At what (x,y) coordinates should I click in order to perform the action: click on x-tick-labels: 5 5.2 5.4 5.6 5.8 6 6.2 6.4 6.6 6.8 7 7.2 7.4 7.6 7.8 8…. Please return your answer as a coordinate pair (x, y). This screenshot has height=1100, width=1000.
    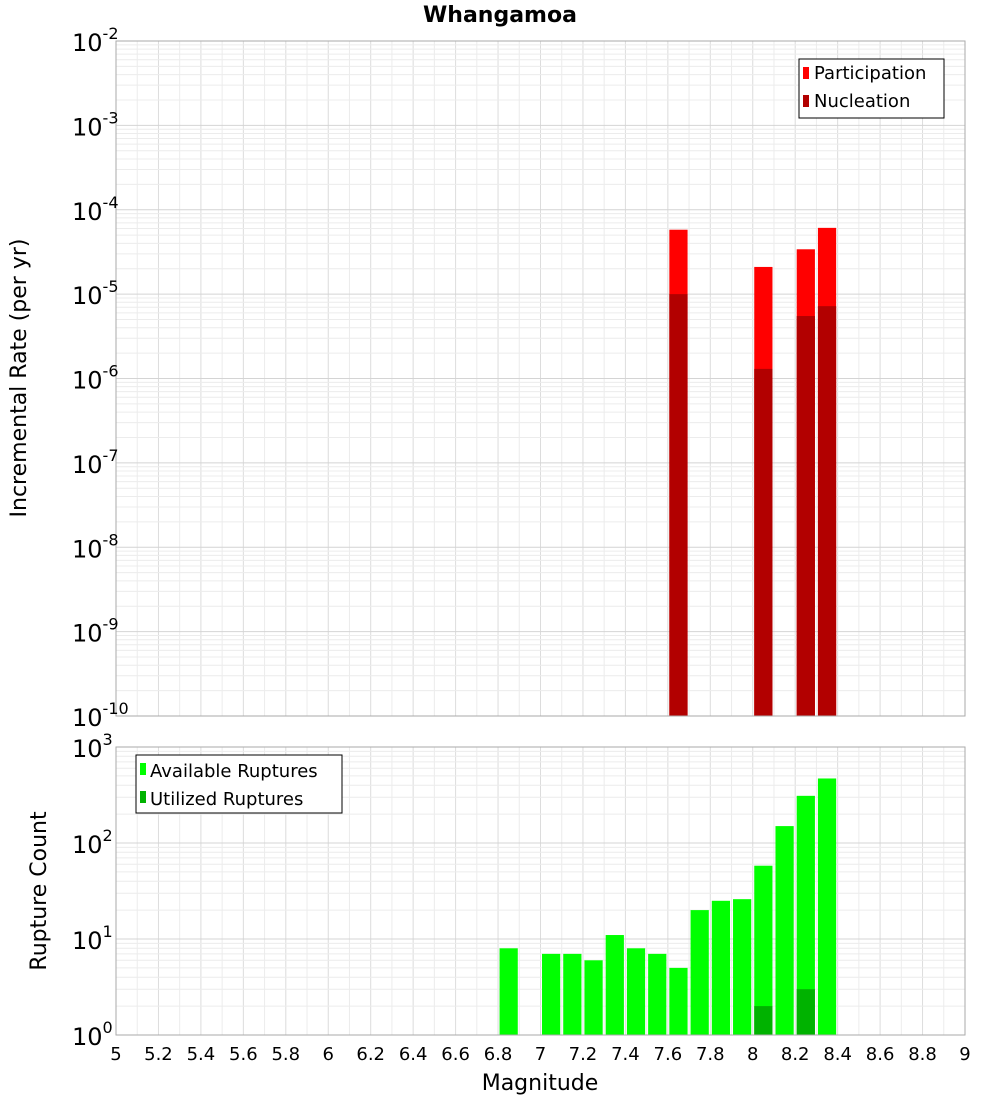
    Looking at the image, I should click on (540, 1054).